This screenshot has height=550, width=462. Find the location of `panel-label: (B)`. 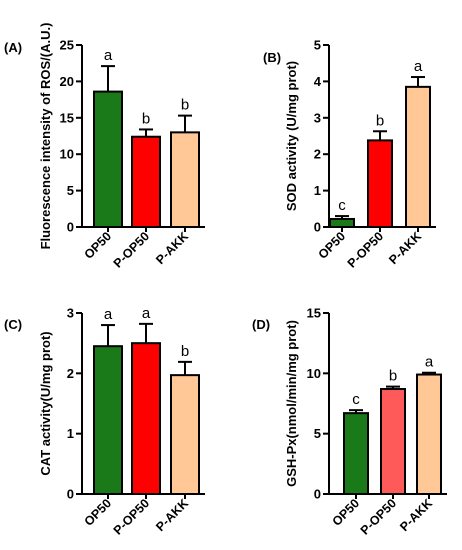

panel-label: (B) is located at coordinates (272, 57).